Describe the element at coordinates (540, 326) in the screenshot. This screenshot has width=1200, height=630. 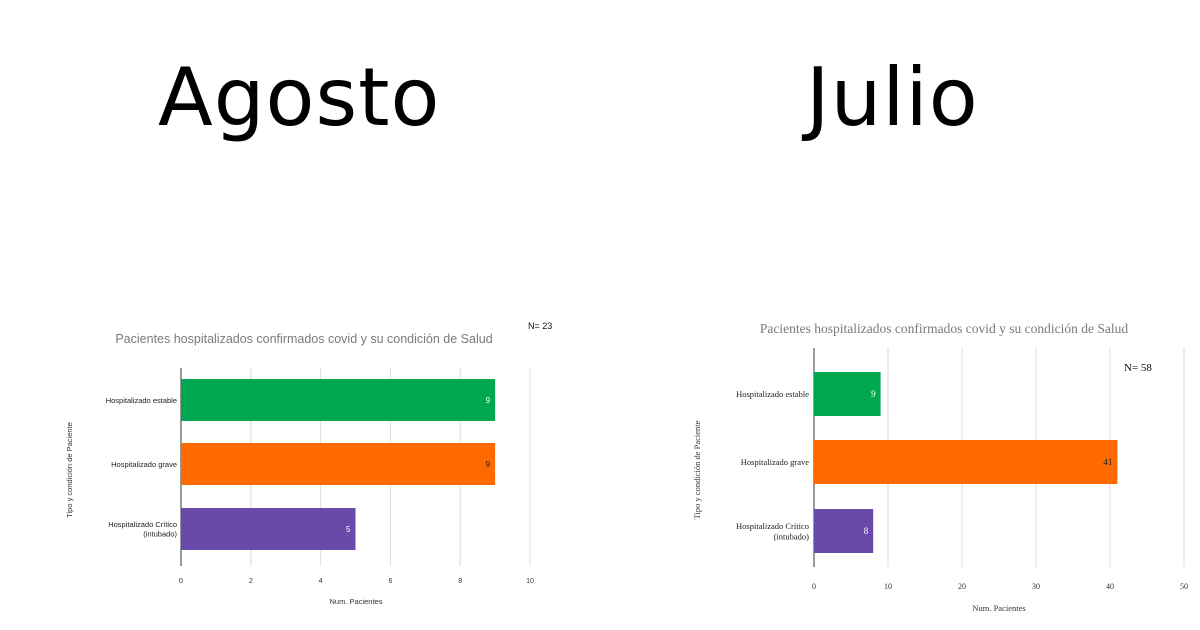
I see `sample-size-label: N= 23` at that location.